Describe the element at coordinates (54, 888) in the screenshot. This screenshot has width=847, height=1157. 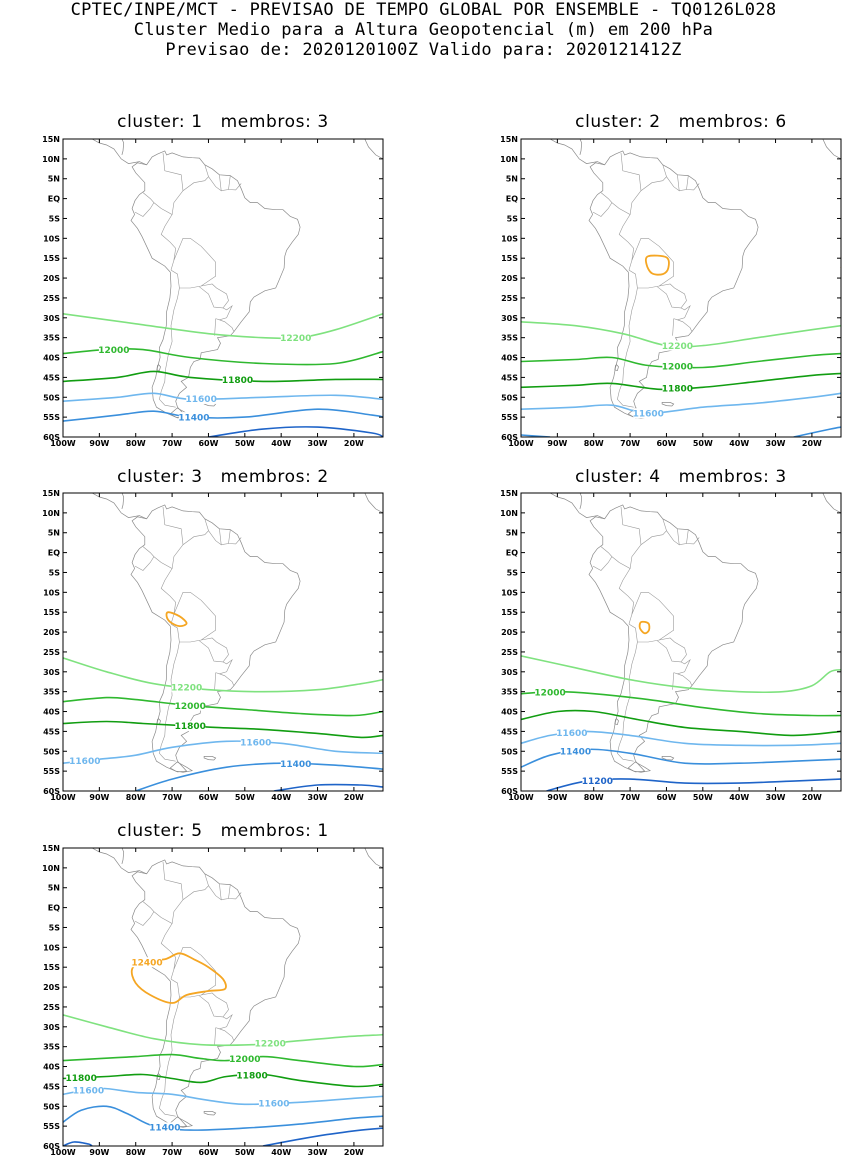
I see `lat-tick-label: 5N` at that location.